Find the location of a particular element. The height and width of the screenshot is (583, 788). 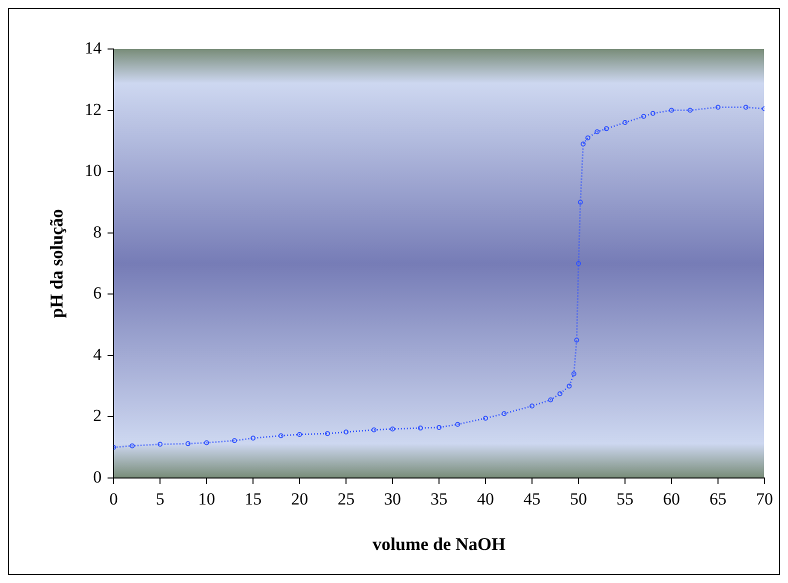

x-tick-label: 45 is located at coordinates (532, 499).